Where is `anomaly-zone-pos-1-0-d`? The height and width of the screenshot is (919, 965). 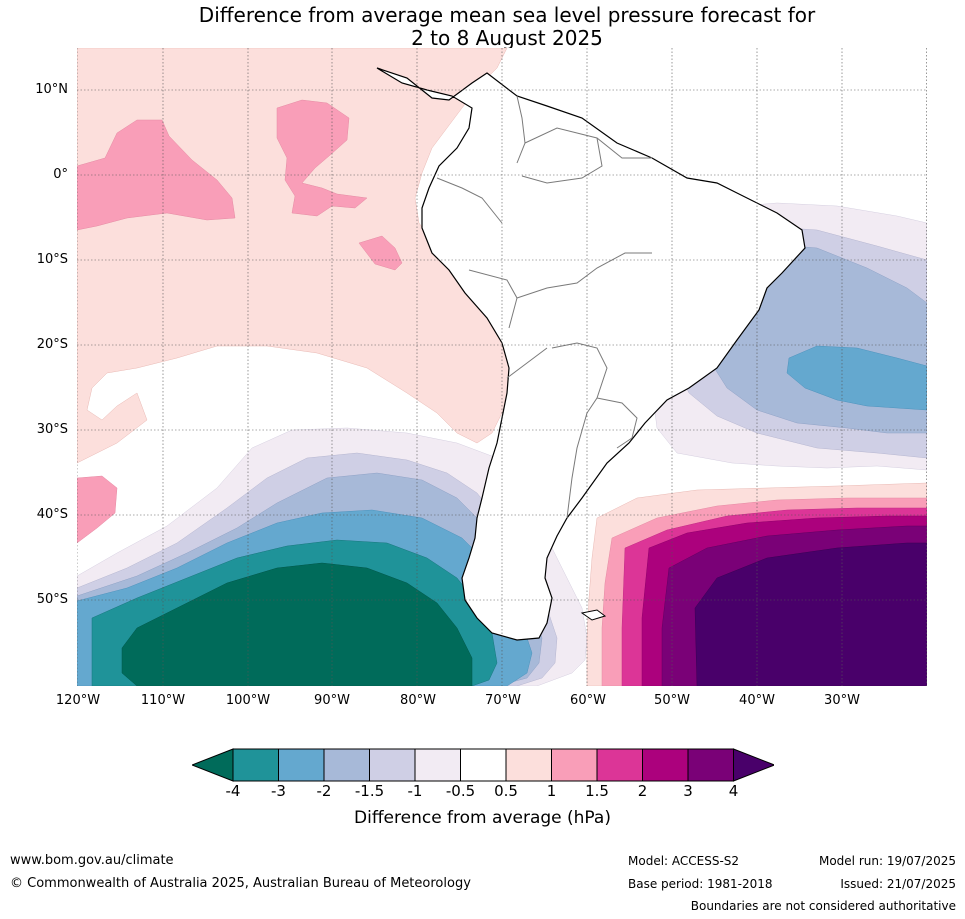
anomaly-zone-pos-1-0-d is located at coordinates (97, 509).